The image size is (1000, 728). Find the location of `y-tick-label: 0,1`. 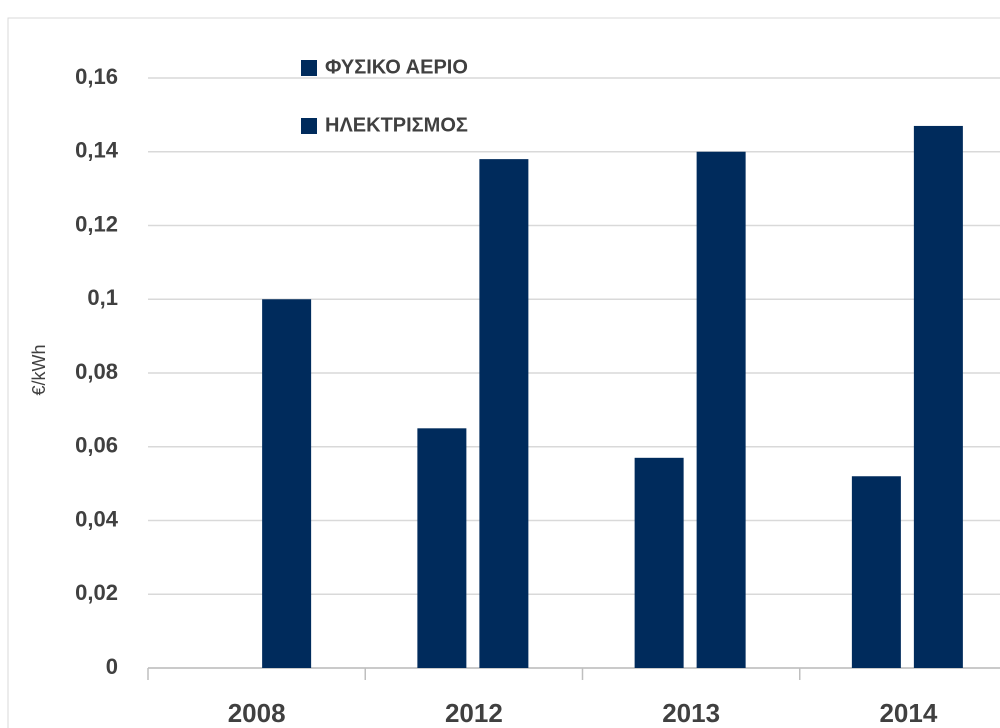

y-tick-label: 0,1 is located at coordinates (102, 297).